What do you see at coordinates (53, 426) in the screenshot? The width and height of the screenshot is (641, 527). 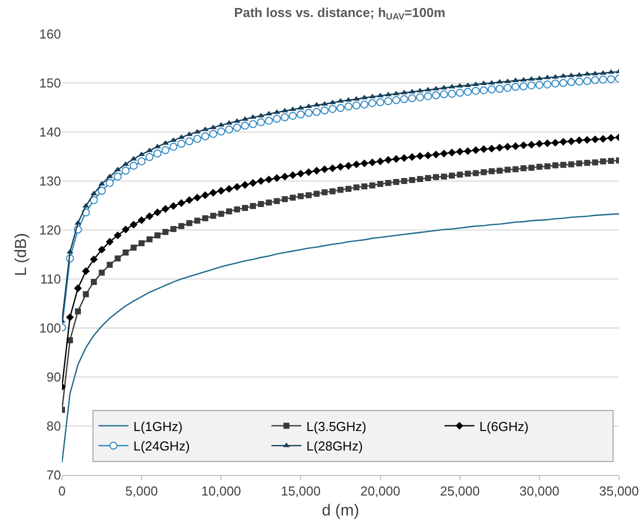 I see `y-tick-label: 80` at bounding box center [53, 426].